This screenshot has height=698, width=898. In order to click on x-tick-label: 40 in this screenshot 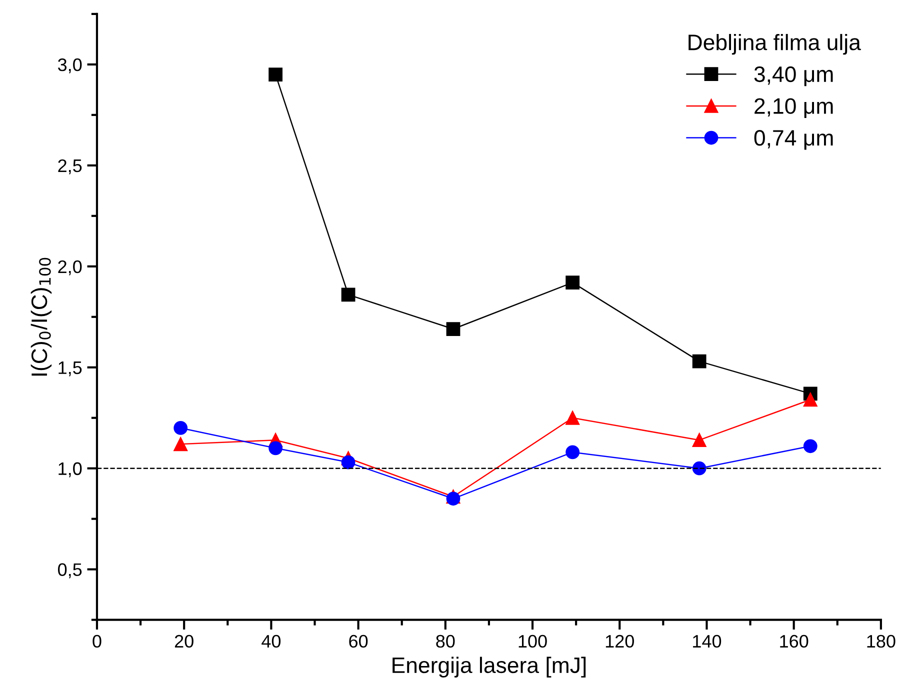, I will do `click(271, 641)`.